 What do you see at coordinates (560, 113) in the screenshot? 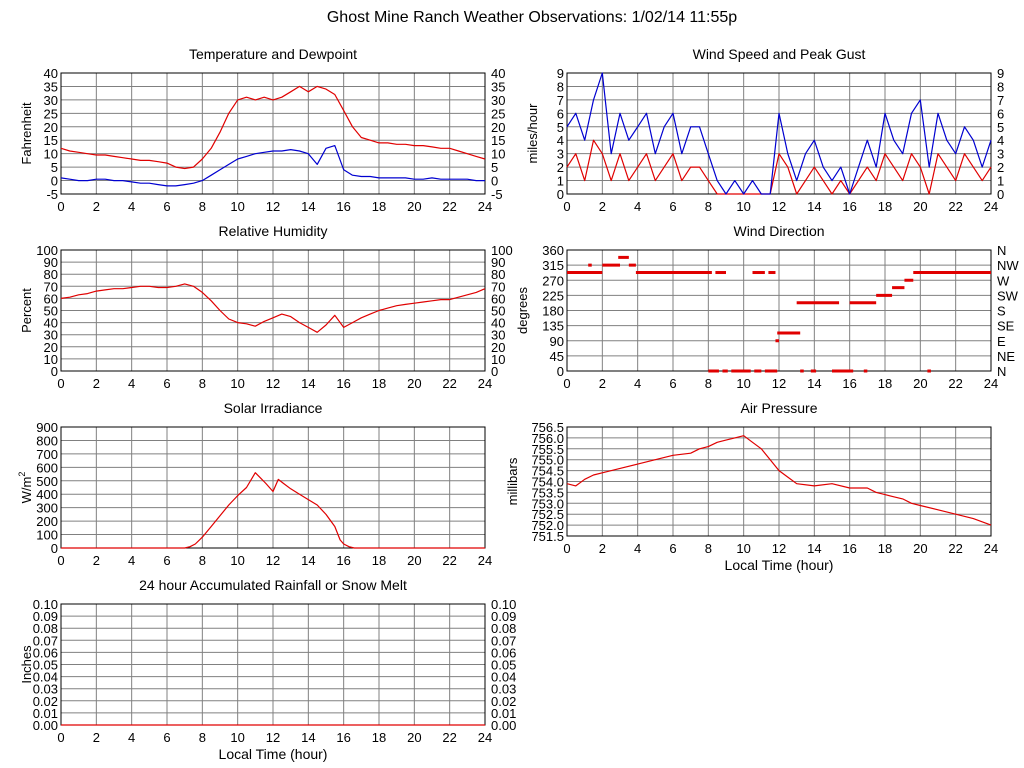
I see `y-tick-label: 6` at bounding box center [560, 113].